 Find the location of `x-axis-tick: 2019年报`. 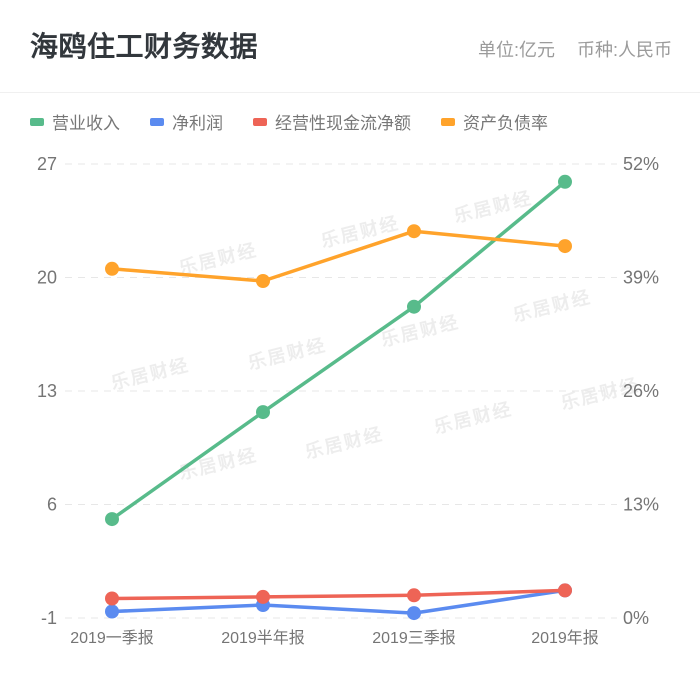

x-axis-tick: 2019年报 is located at coordinates (565, 638).